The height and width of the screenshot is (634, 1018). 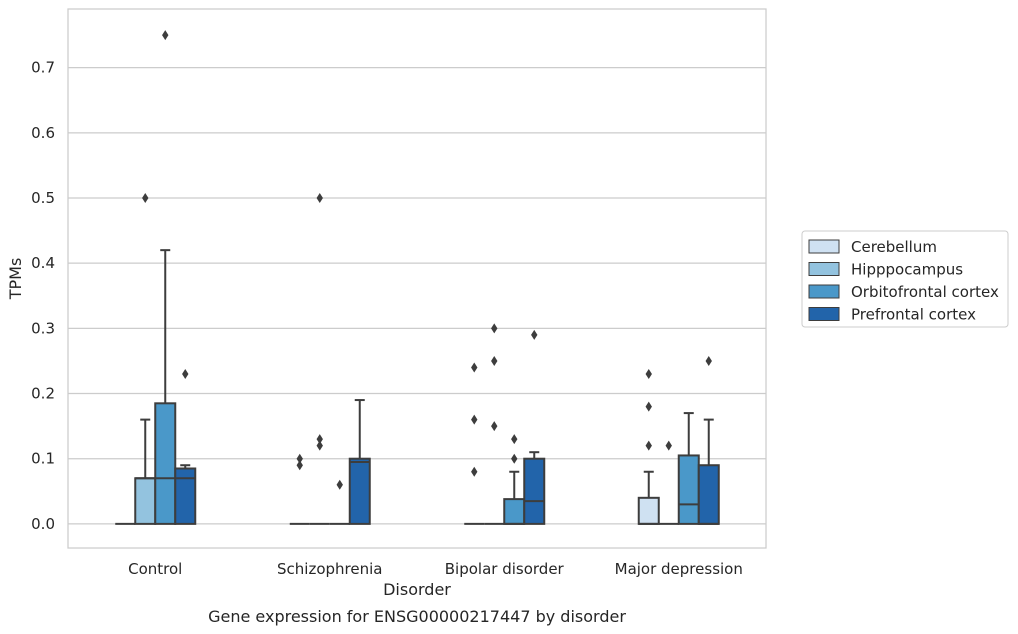 What do you see at coordinates (43, 68) in the screenshot?
I see `y-tick-label: 0.7` at bounding box center [43, 68].